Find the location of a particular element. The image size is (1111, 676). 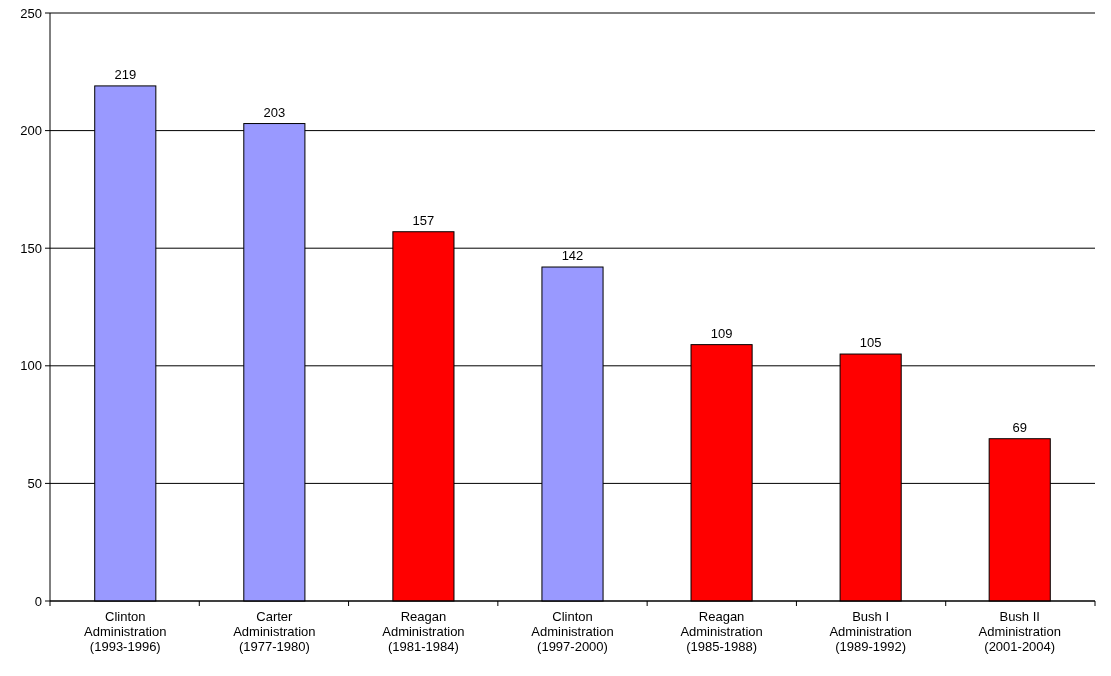

data-label: 203 is located at coordinates (274, 112).